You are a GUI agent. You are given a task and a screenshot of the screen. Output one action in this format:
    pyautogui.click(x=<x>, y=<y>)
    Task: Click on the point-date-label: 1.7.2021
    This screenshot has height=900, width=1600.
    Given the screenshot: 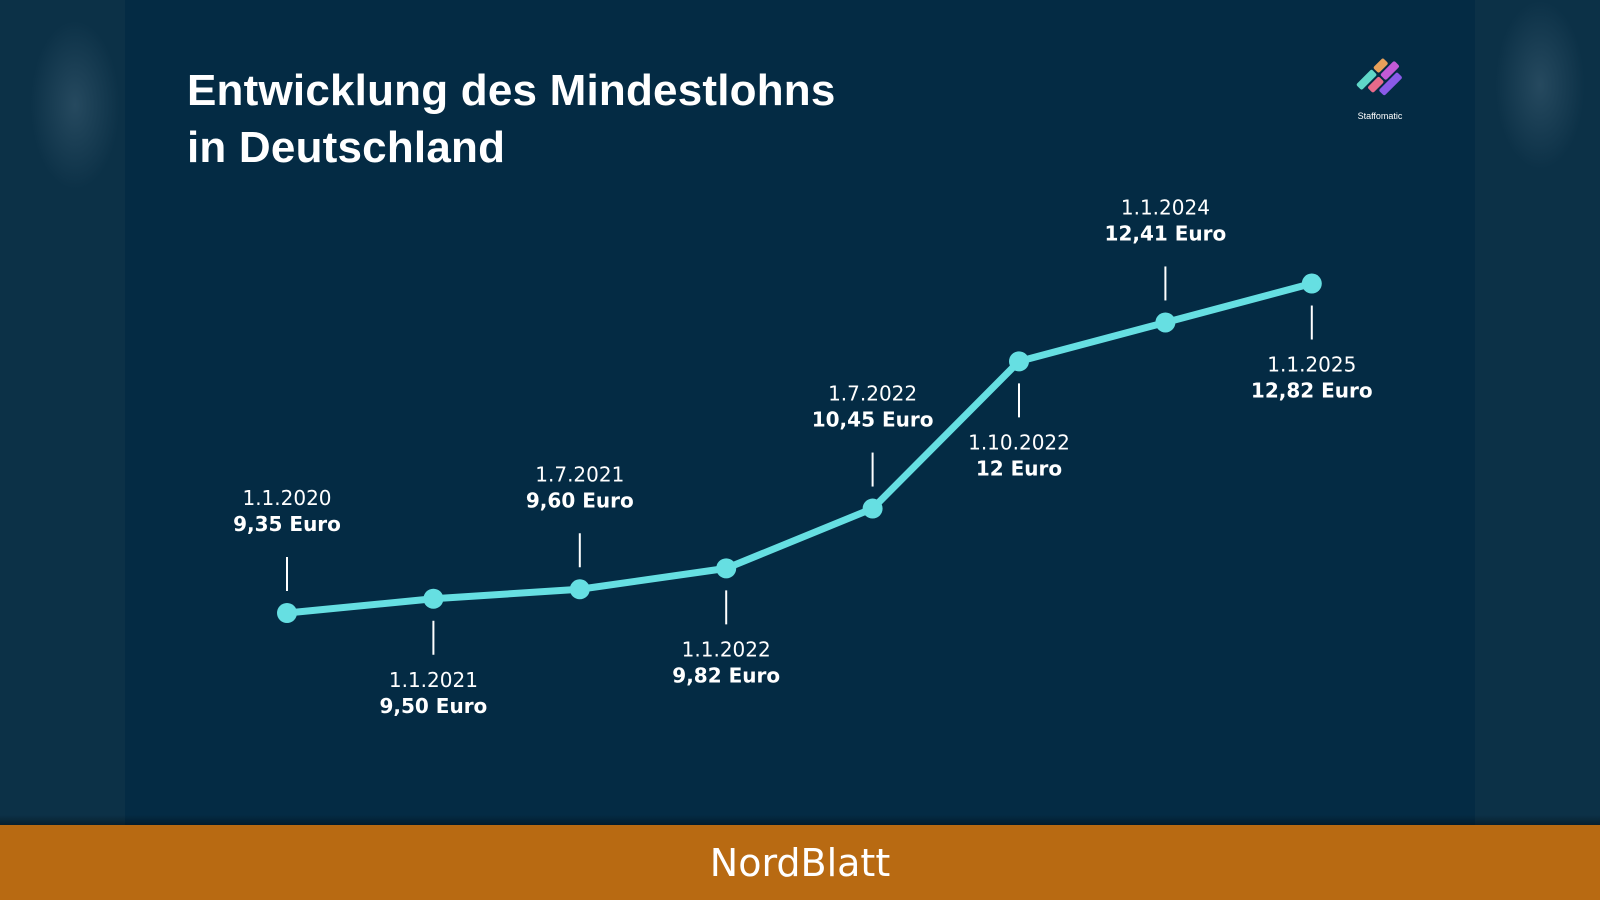 What is the action you would take?
    pyautogui.click(x=579, y=474)
    